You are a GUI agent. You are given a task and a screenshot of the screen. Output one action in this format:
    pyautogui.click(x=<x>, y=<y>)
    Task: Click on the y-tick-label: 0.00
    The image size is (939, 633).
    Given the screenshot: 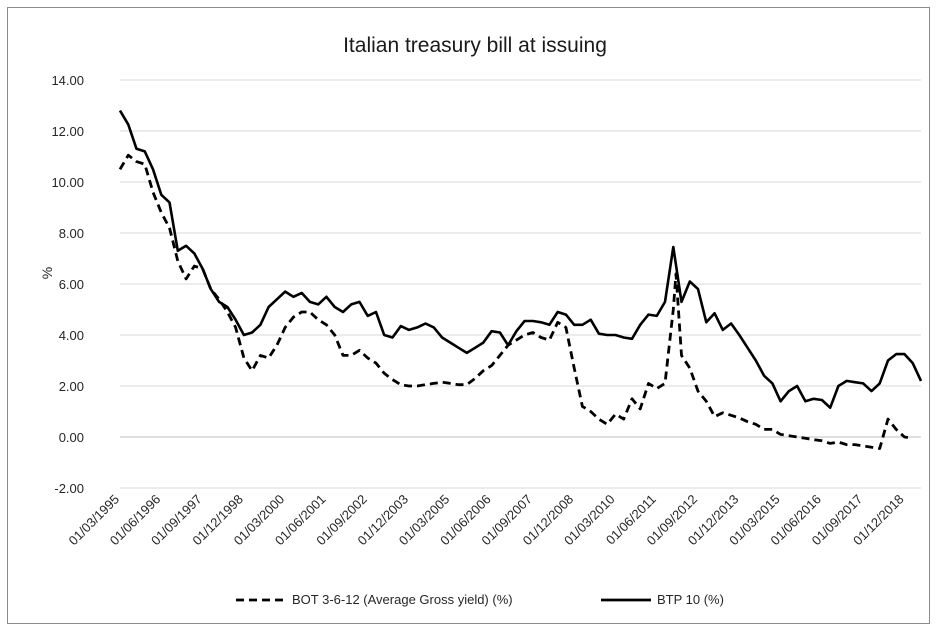 What is the action you would take?
    pyautogui.click(x=71, y=437)
    